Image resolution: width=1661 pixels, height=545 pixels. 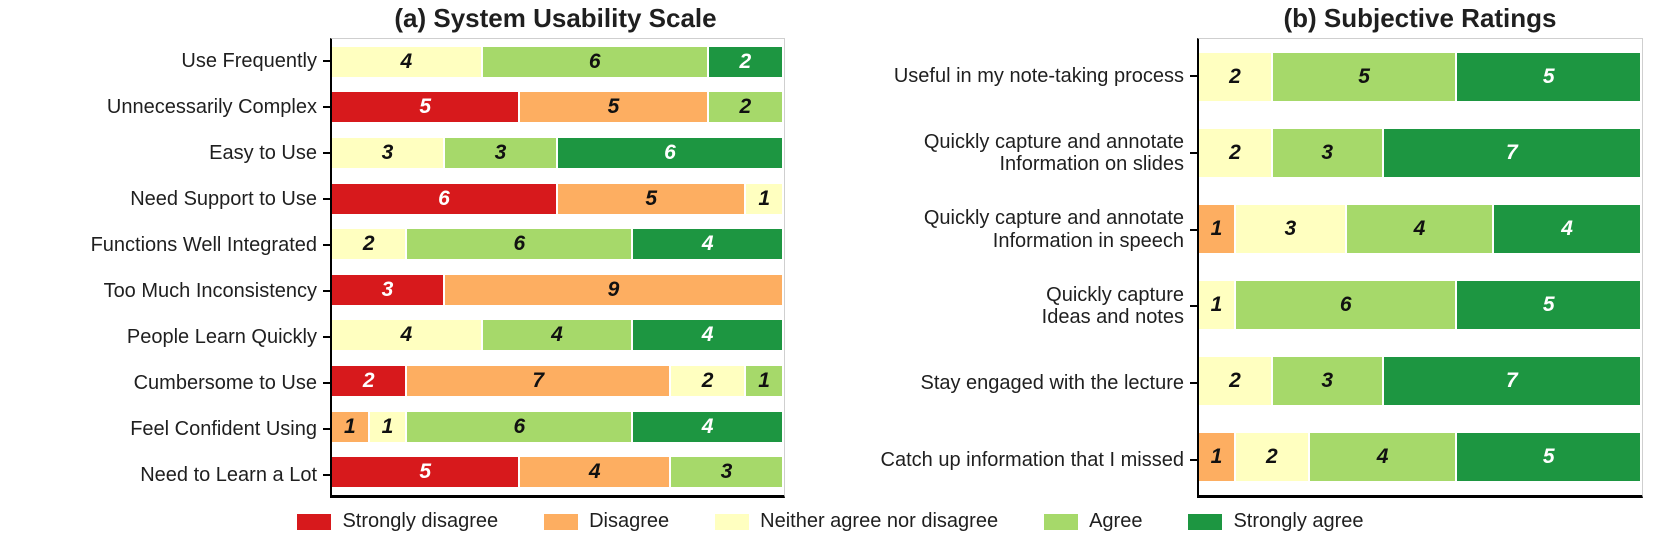 I want to click on category-label-text: Cumbersome to Use, so click(x=225, y=382).